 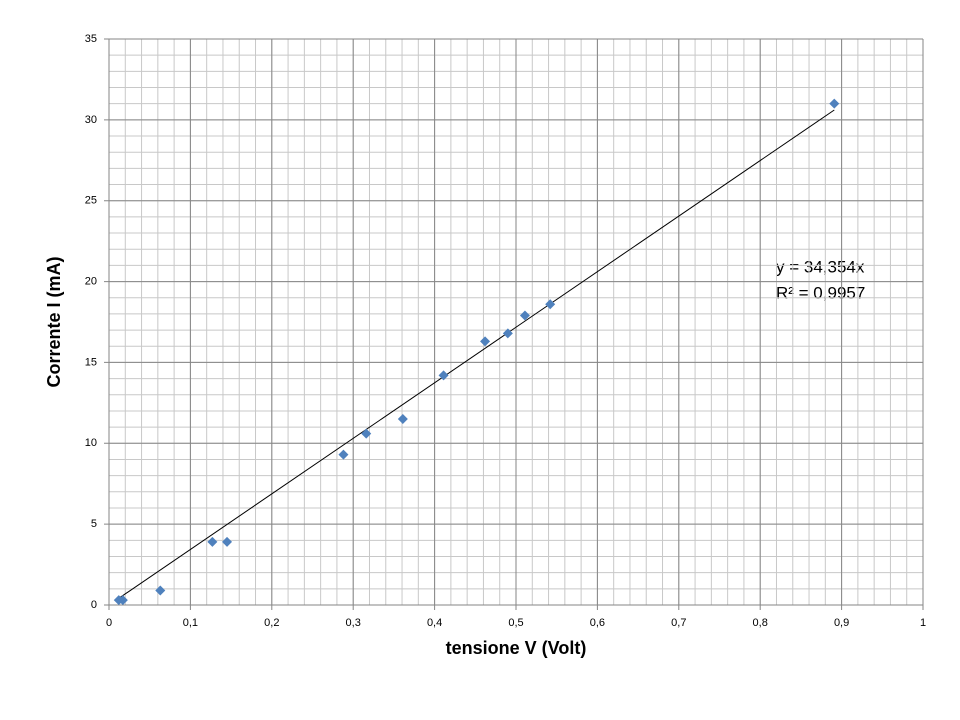 What do you see at coordinates (94, 605) in the screenshot?
I see `y-tick-label: 0` at bounding box center [94, 605].